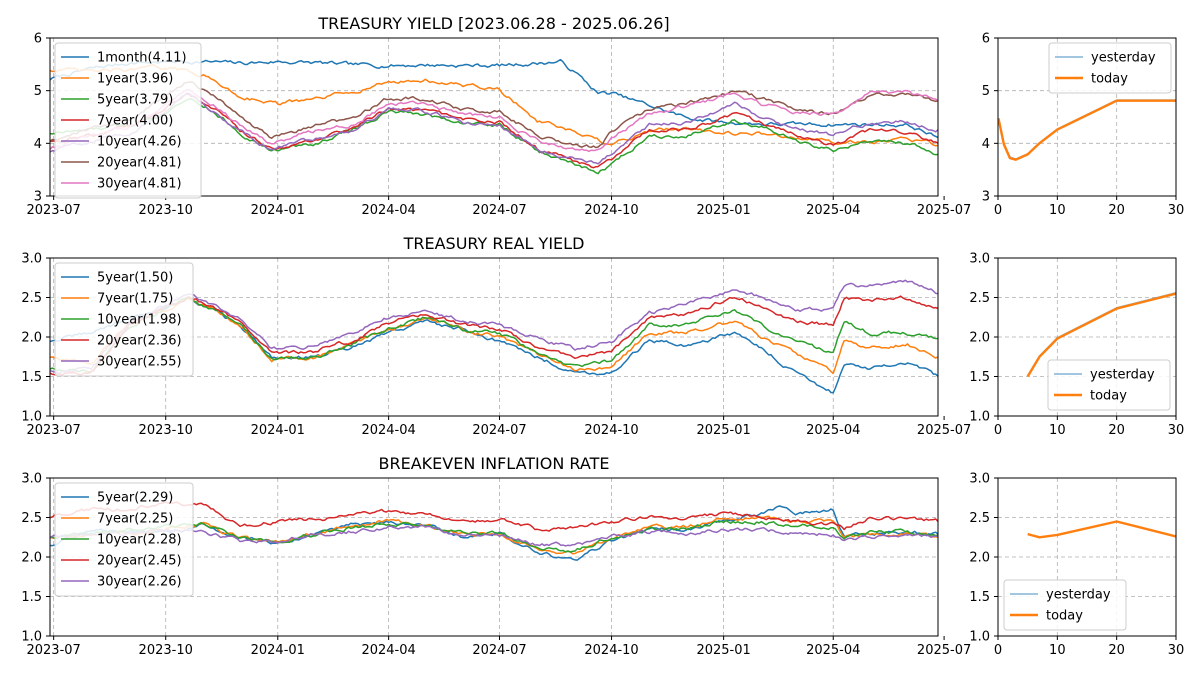 This screenshot has height=675, width=1200. Describe the element at coordinates (139, 362) in the screenshot. I see `legend-label: 30year(2.55)` at that location.